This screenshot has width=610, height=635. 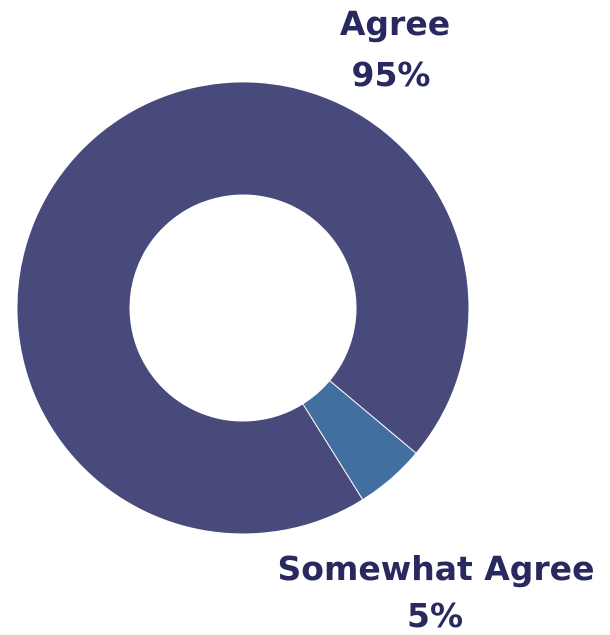 I want to click on slice-label-value-agree: 95%, so click(x=391, y=74).